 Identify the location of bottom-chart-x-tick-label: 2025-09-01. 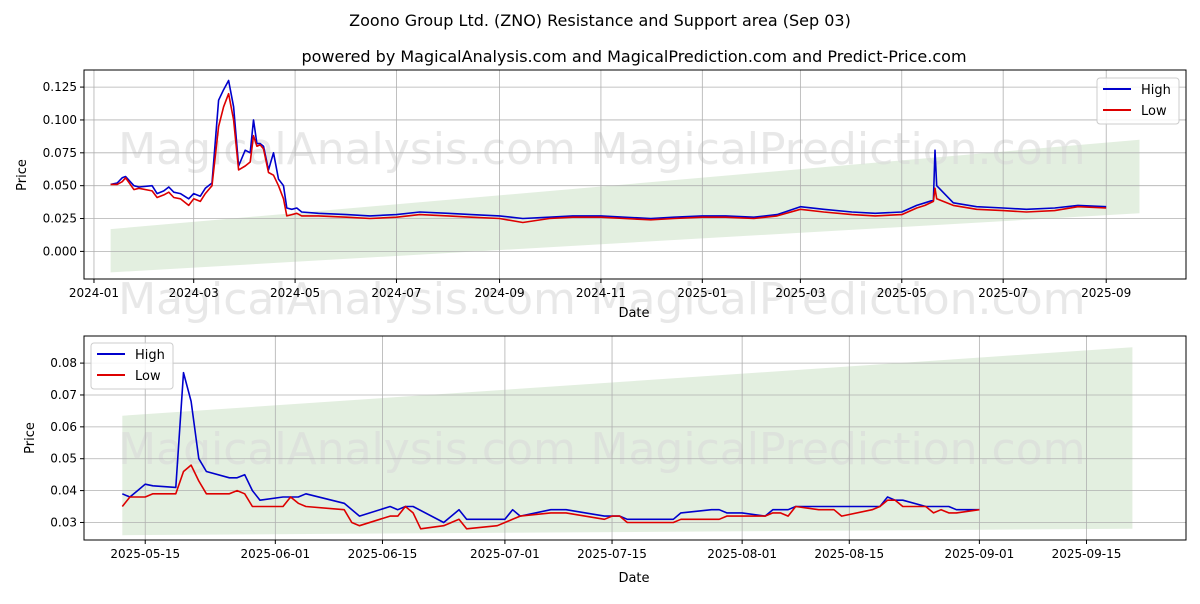
(980, 554).